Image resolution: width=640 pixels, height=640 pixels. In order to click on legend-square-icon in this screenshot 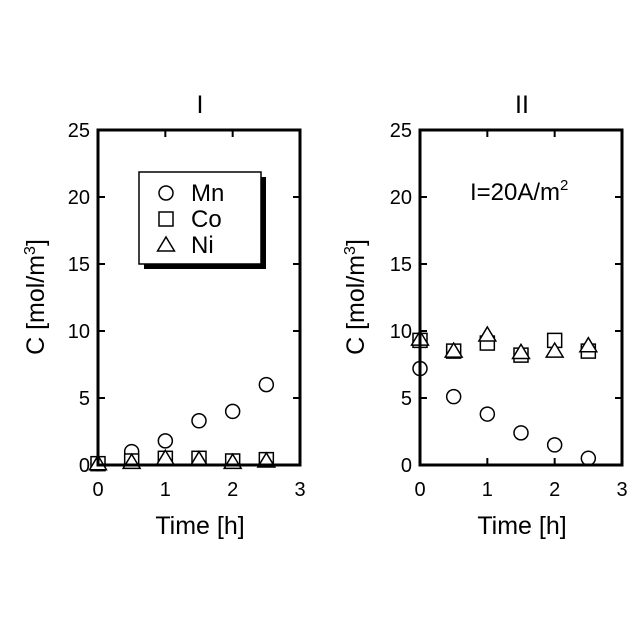, I will do `click(166, 219)`.